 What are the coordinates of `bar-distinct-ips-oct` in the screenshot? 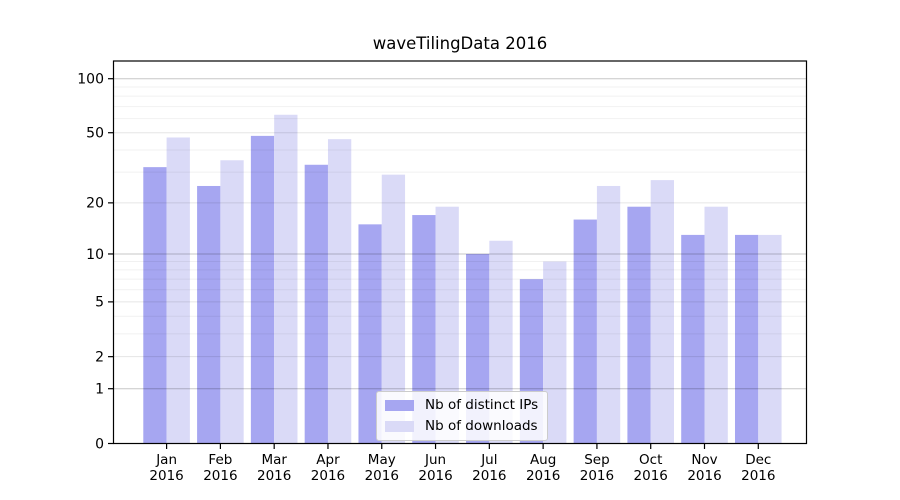 It's located at (639, 325).